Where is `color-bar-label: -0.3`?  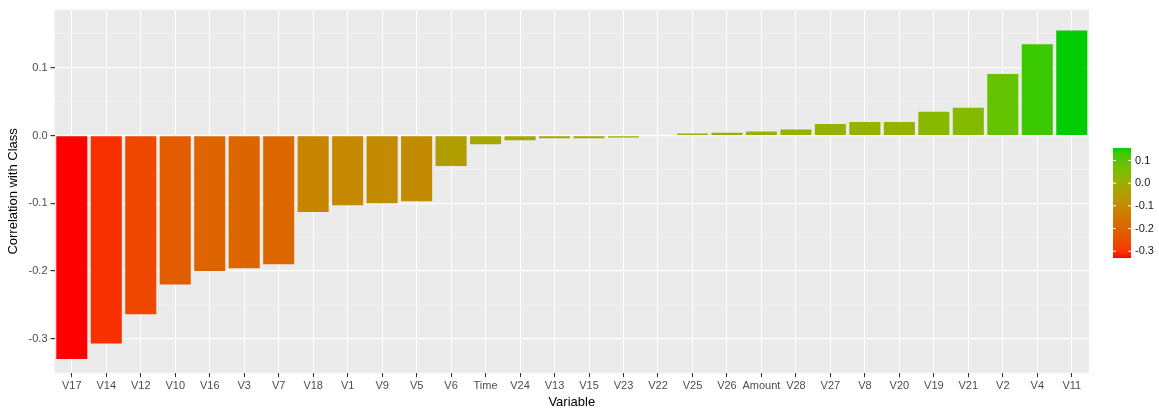 color-bar-label: -0.3 is located at coordinates (1144, 250).